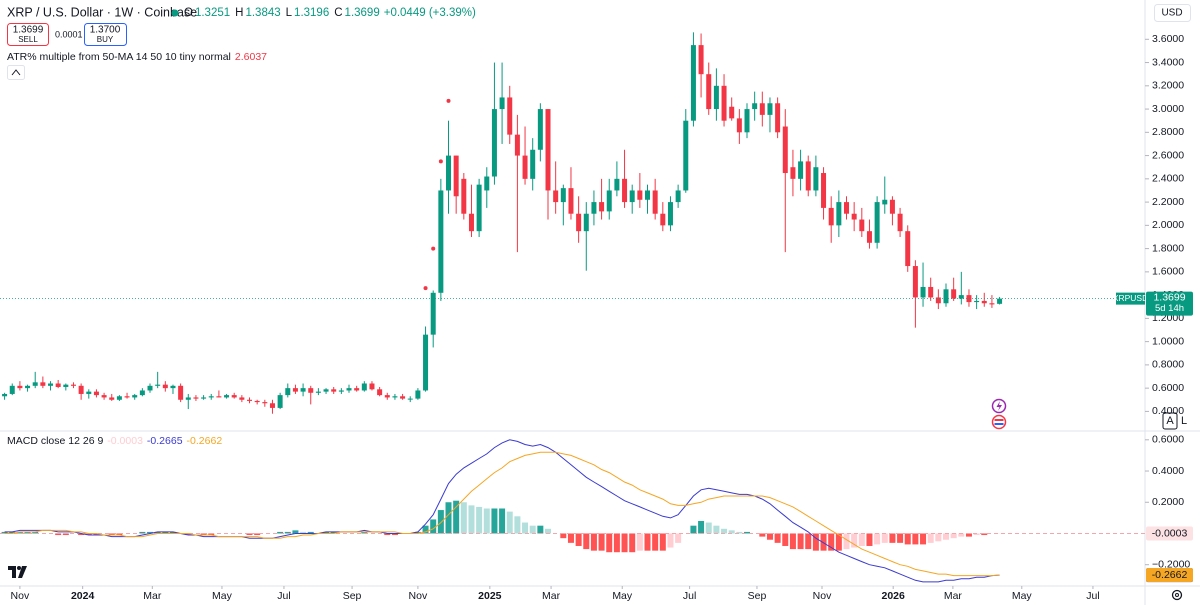 The image size is (1200, 605). I want to click on sell-box, so click(28, 34).